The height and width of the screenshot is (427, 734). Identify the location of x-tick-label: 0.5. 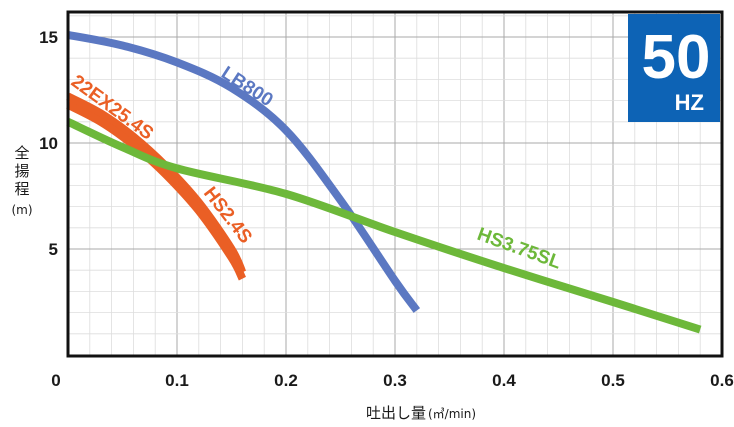
(613, 380).